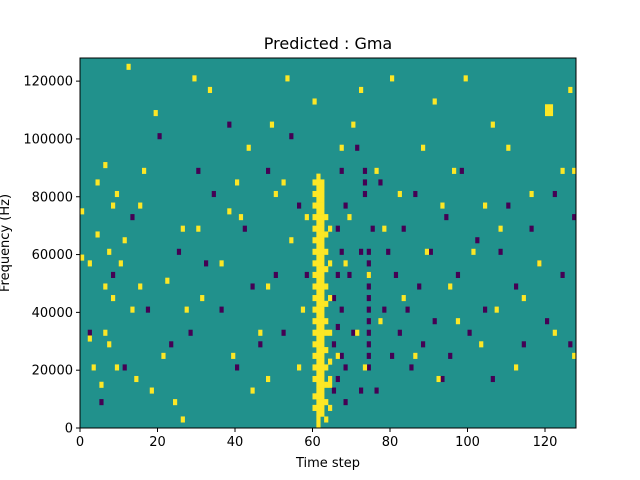  Describe the element at coordinates (52, 371) in the screenshot. I see `y-tick-label: 20000` at that location.